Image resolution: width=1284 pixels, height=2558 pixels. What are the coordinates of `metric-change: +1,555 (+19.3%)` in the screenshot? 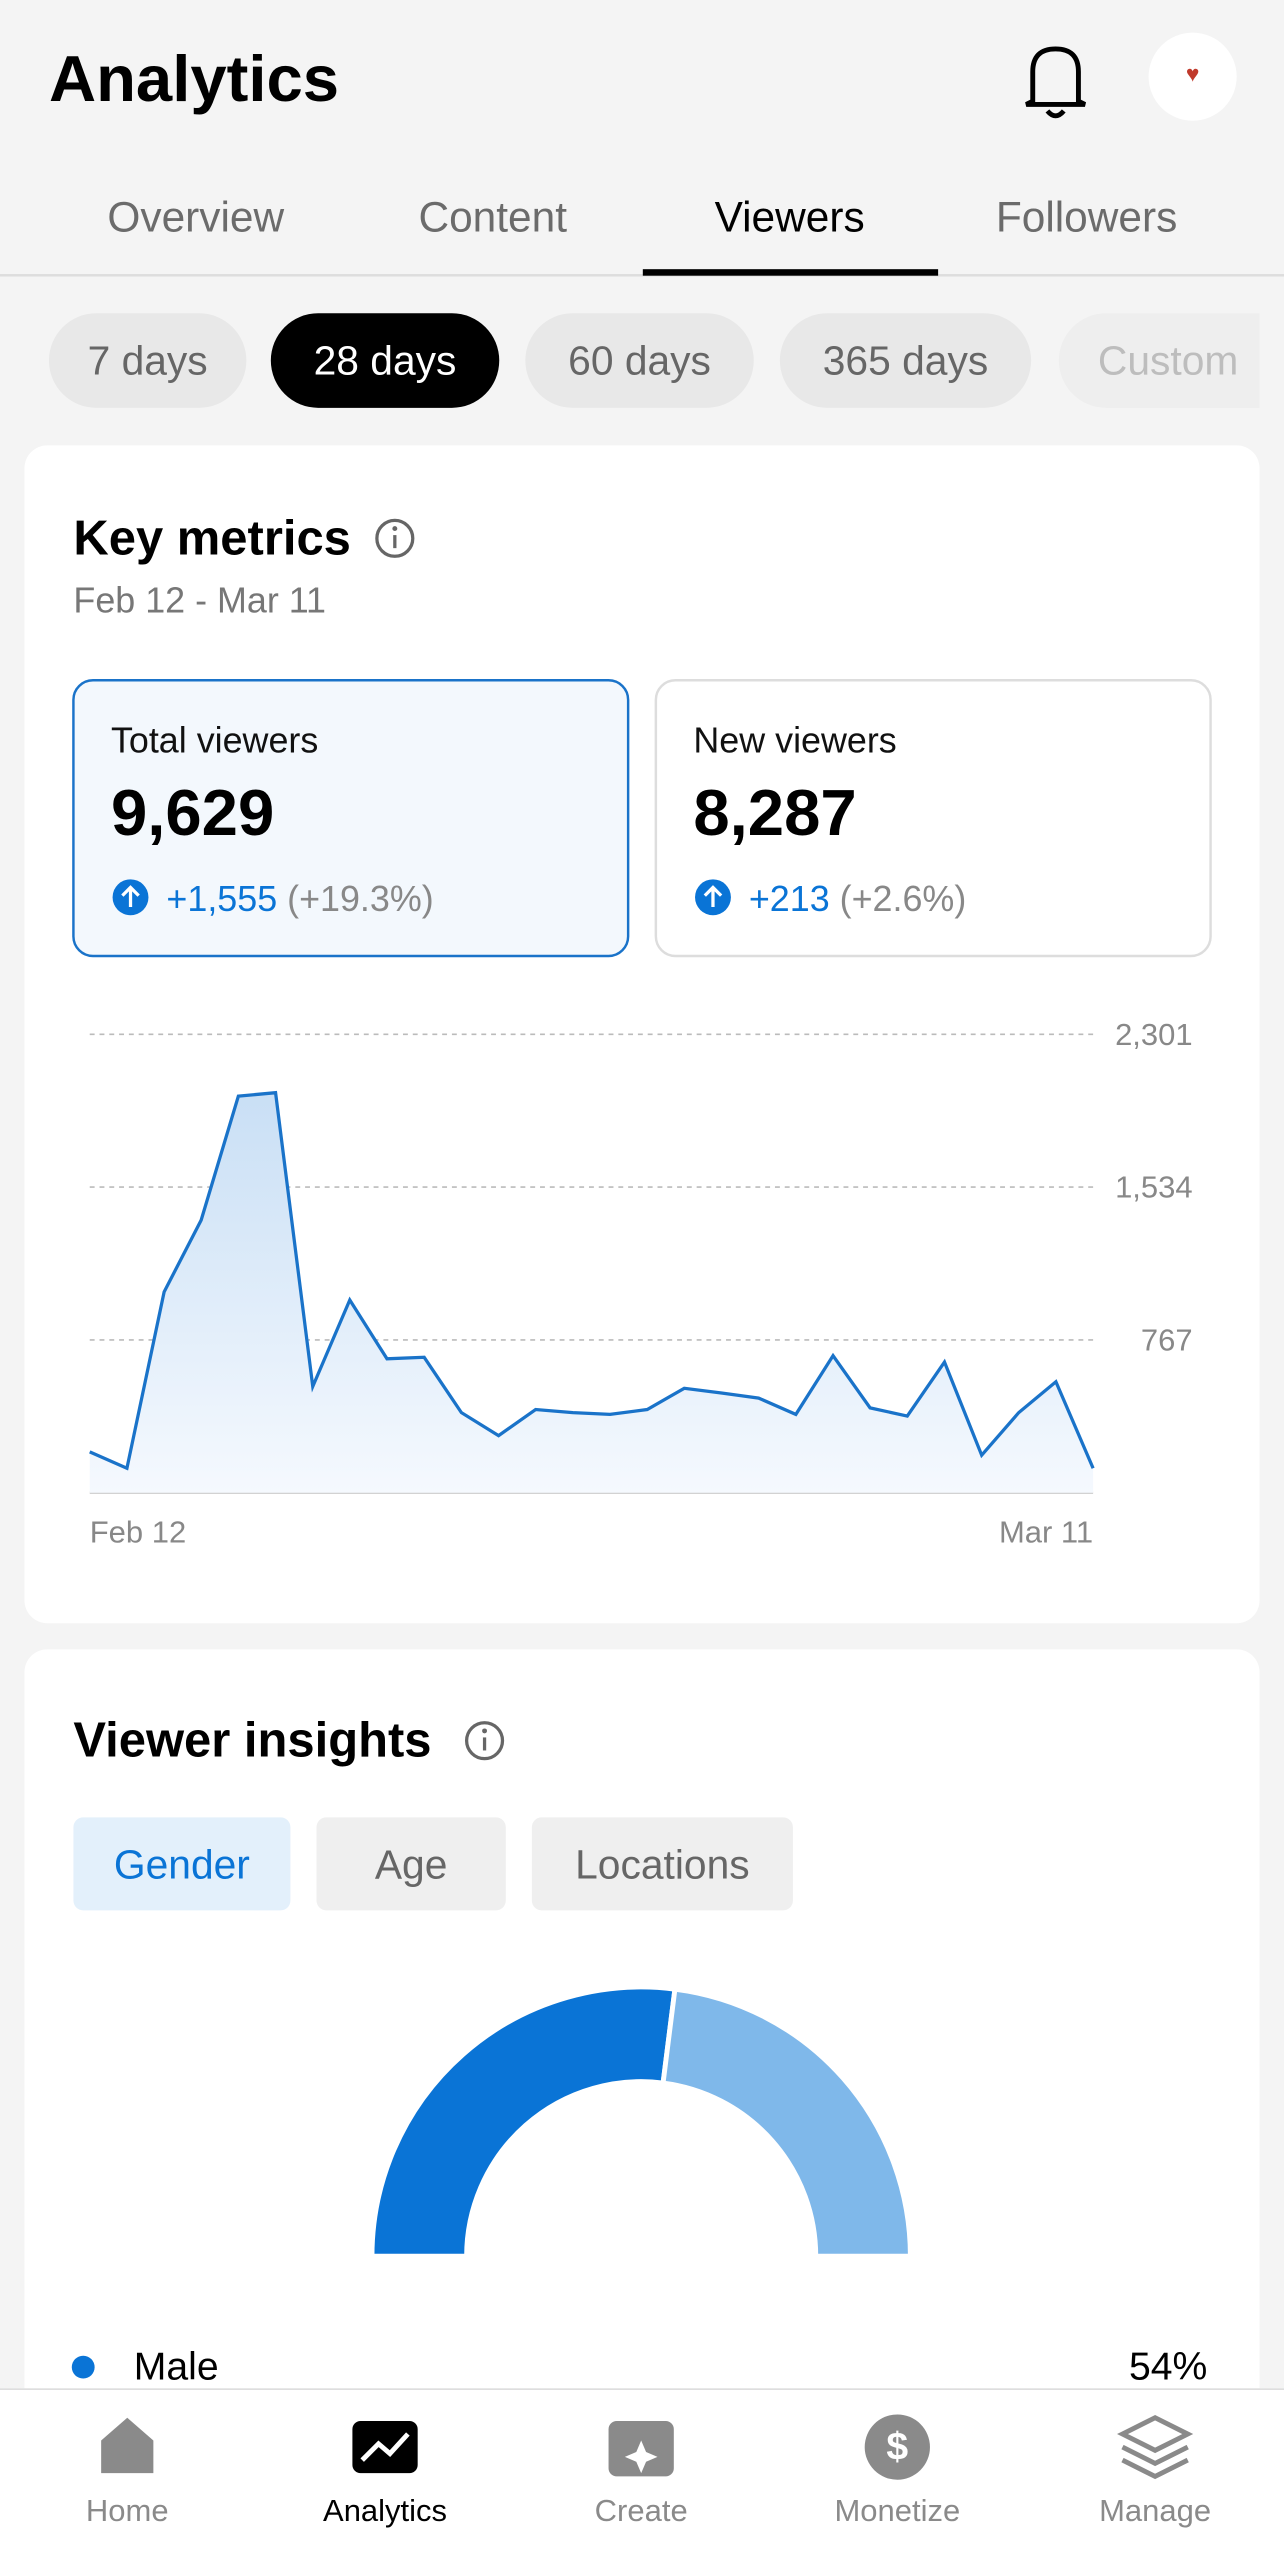 It's located at (299, 899).